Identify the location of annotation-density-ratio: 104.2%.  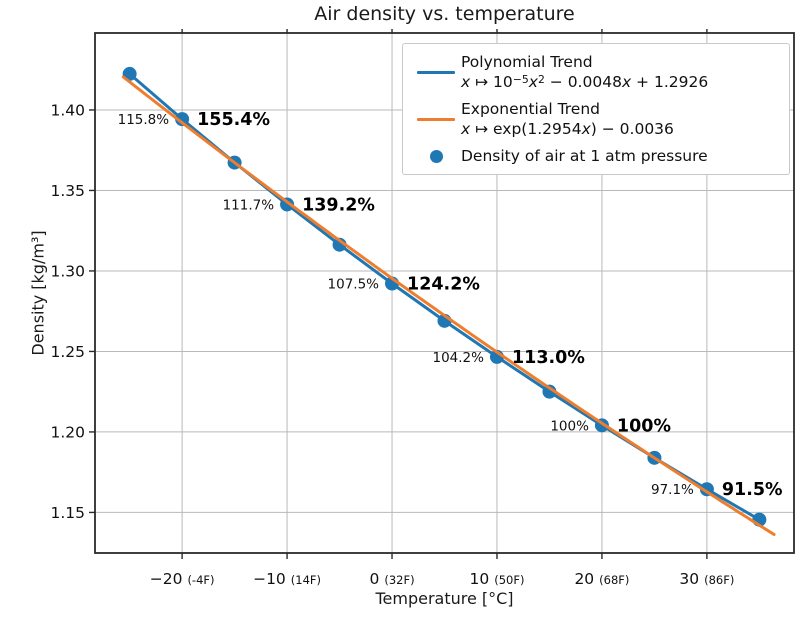
(458, 358).